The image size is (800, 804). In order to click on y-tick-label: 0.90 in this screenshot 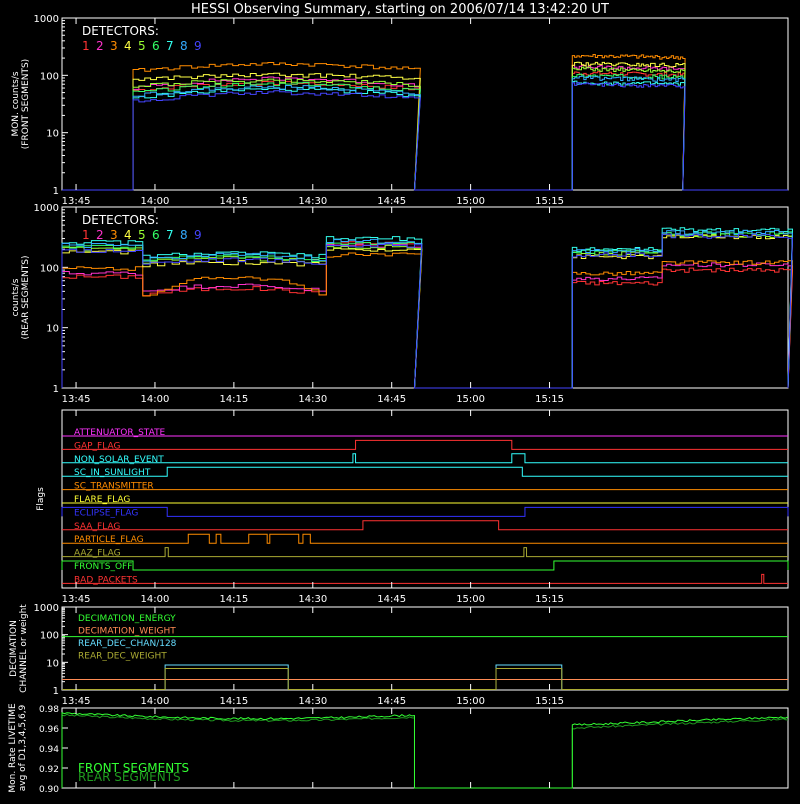, I will do `click(49, 790)`.